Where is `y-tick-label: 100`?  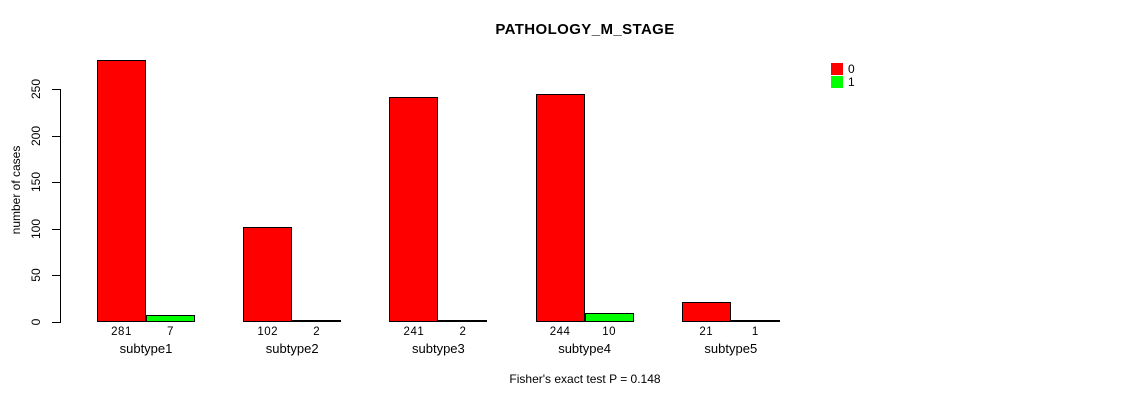
y-tick-label: 100 is located at coordinates (36, 229).